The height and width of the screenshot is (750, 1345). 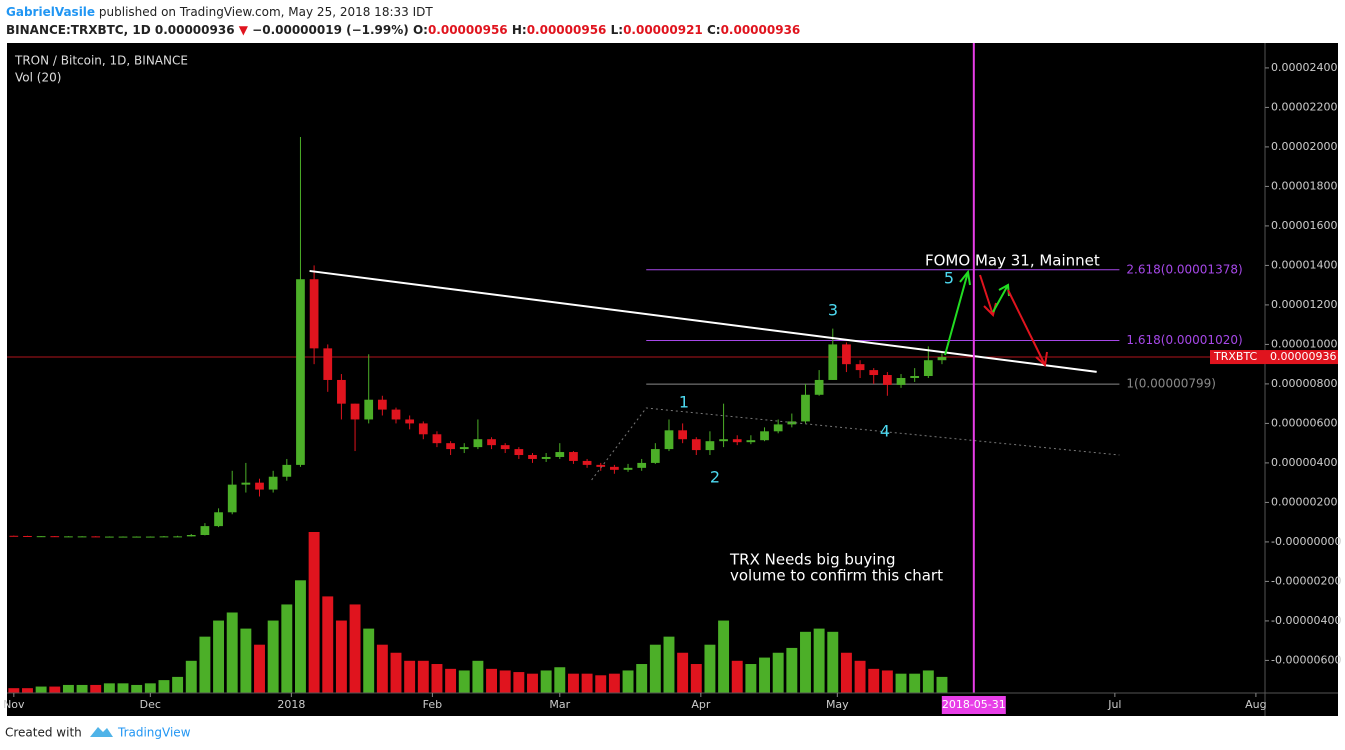 I want to click on symbol: BINANCE:TRXBTC, 1D, so click(x=78, y=30).